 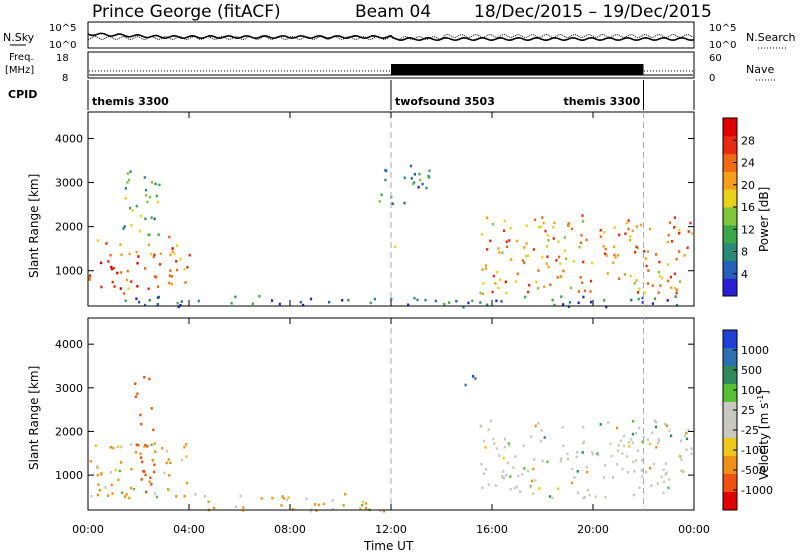 I want to click on freq-label-line2: [MHz], so click(x=19, y=70).